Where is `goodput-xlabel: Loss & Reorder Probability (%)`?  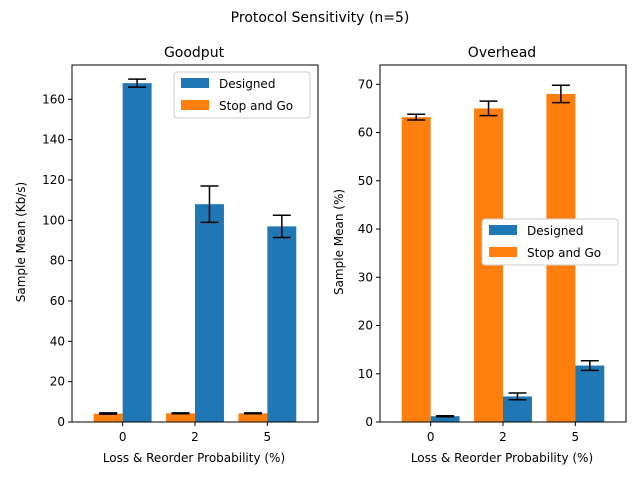
goodput-xlabel: Loss & Reorder Probability (%) is located at coordinates (194, 458).